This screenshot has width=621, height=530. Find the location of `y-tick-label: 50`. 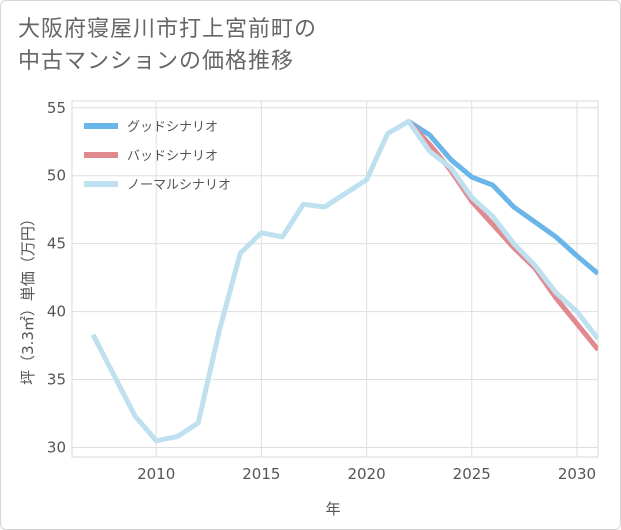

y-tick-label: 50 is located at coordinates (56, 176).